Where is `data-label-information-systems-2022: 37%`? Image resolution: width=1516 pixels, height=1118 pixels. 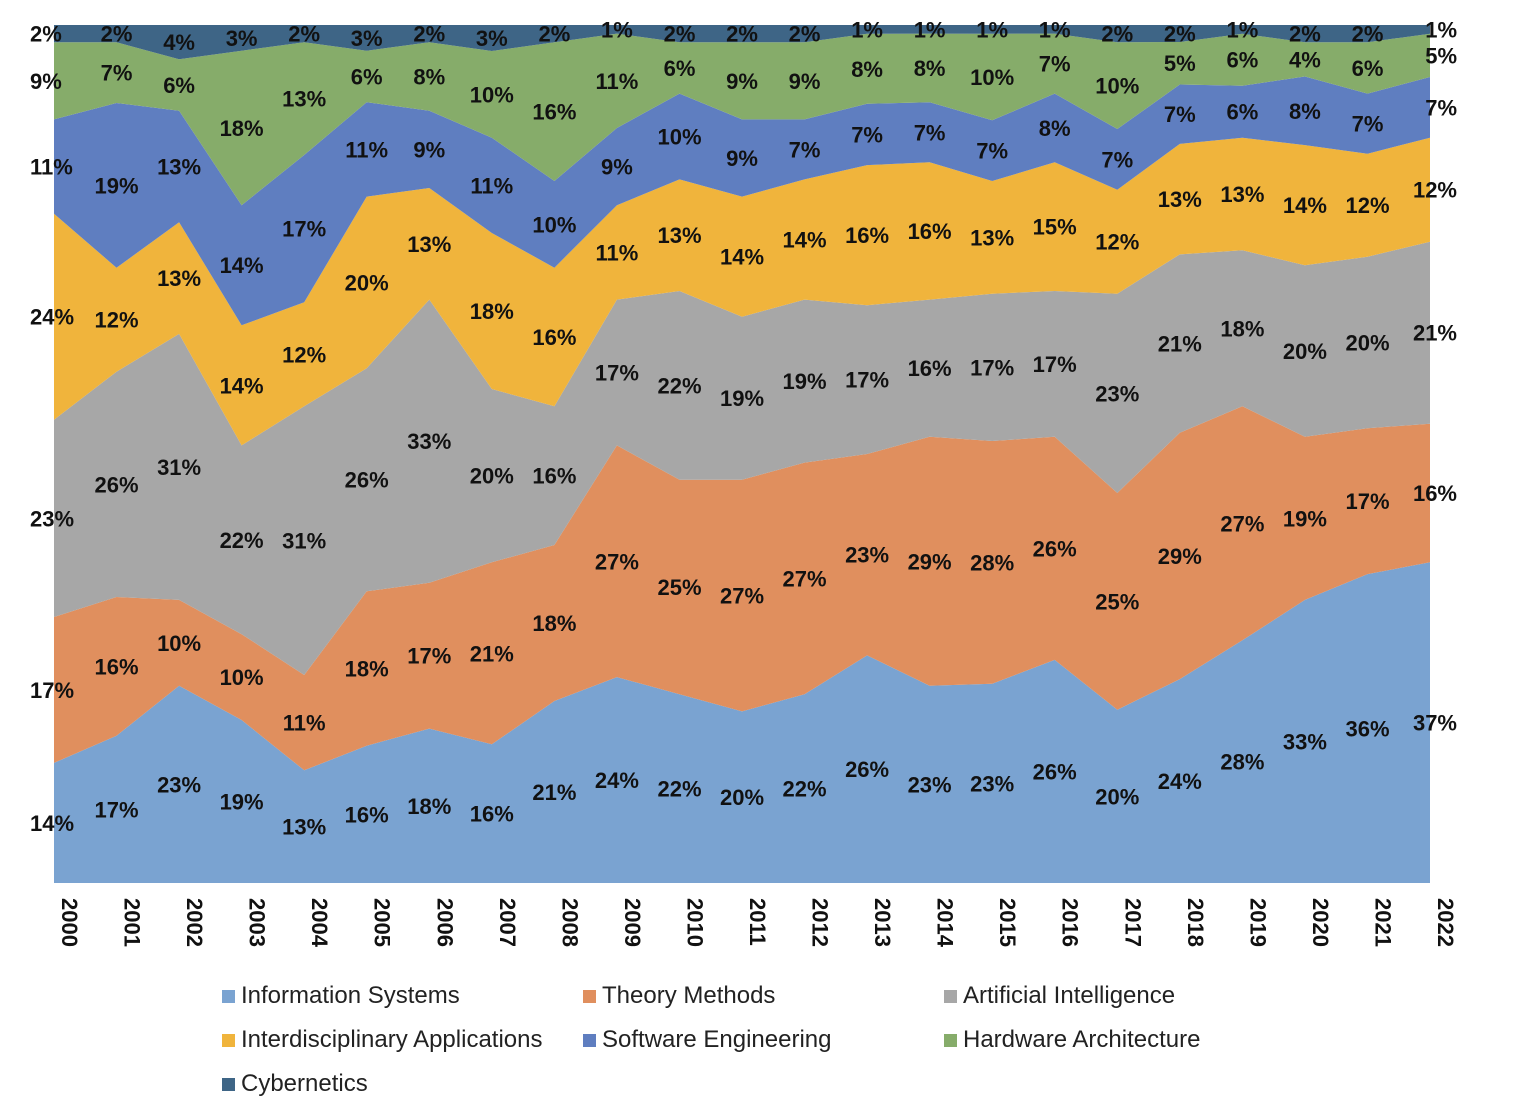
data-label-information-systems-2022: 37% is located at coordinates (1435, 723).